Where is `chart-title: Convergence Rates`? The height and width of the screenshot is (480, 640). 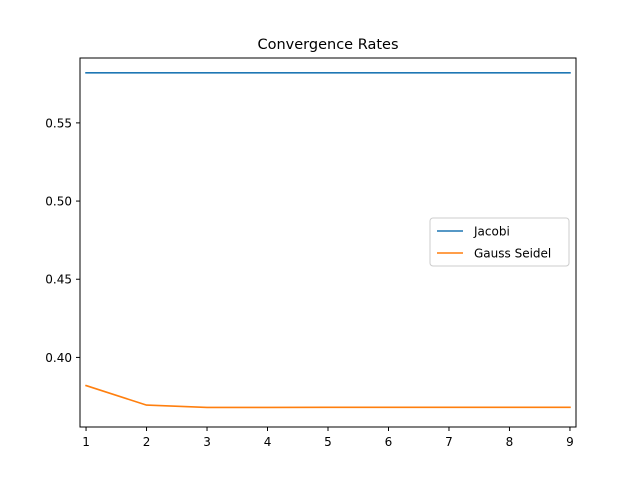
chart-title: Convergence Rates is located at coordinates (327, 45).